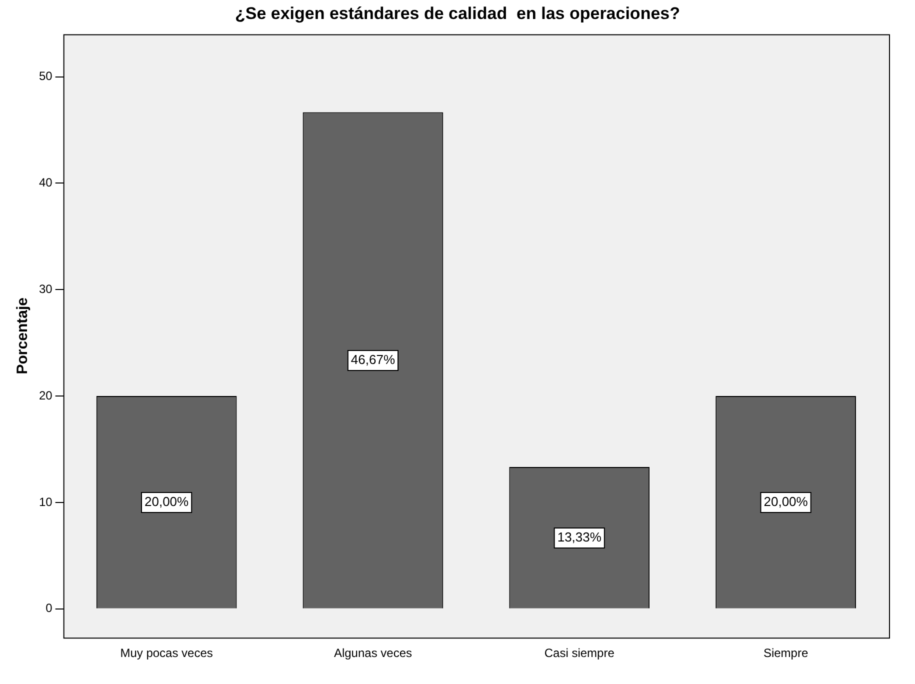 This screenshot has width=915, height=684. What do you see at coordinates (45, 289) in the screenshot?
I see `y-tick-label: 30` at bounding box center [45, 289].